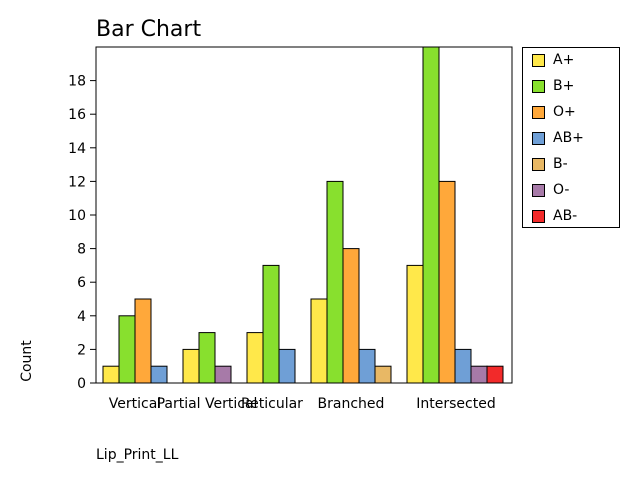  Describe the element at coordinates (565, 216) in the screenshot. I see `legend-label: AB-` at that location.